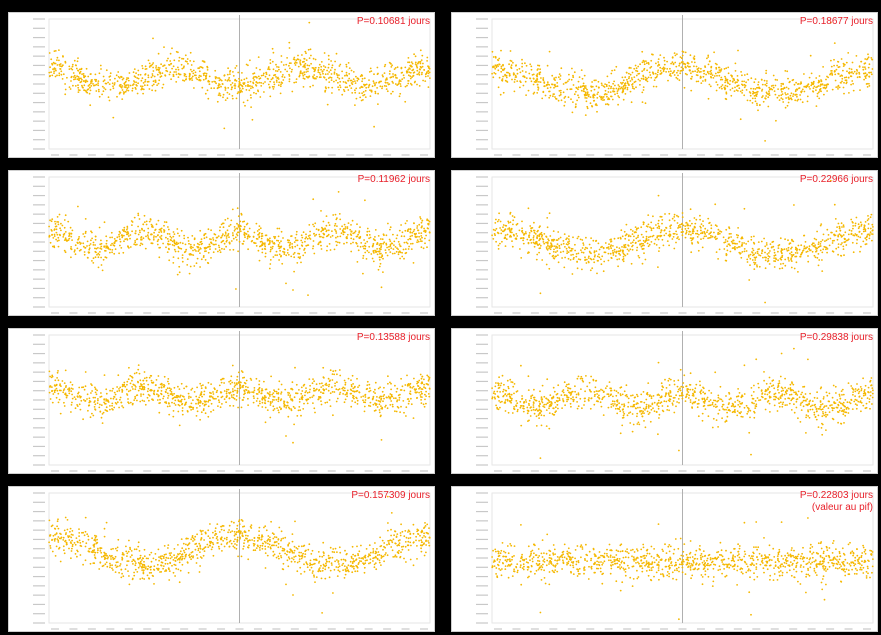  What do you see at coordinates (239, 75) in the screenshot?
I see `scatter-series` at bounding box center [239, 75].